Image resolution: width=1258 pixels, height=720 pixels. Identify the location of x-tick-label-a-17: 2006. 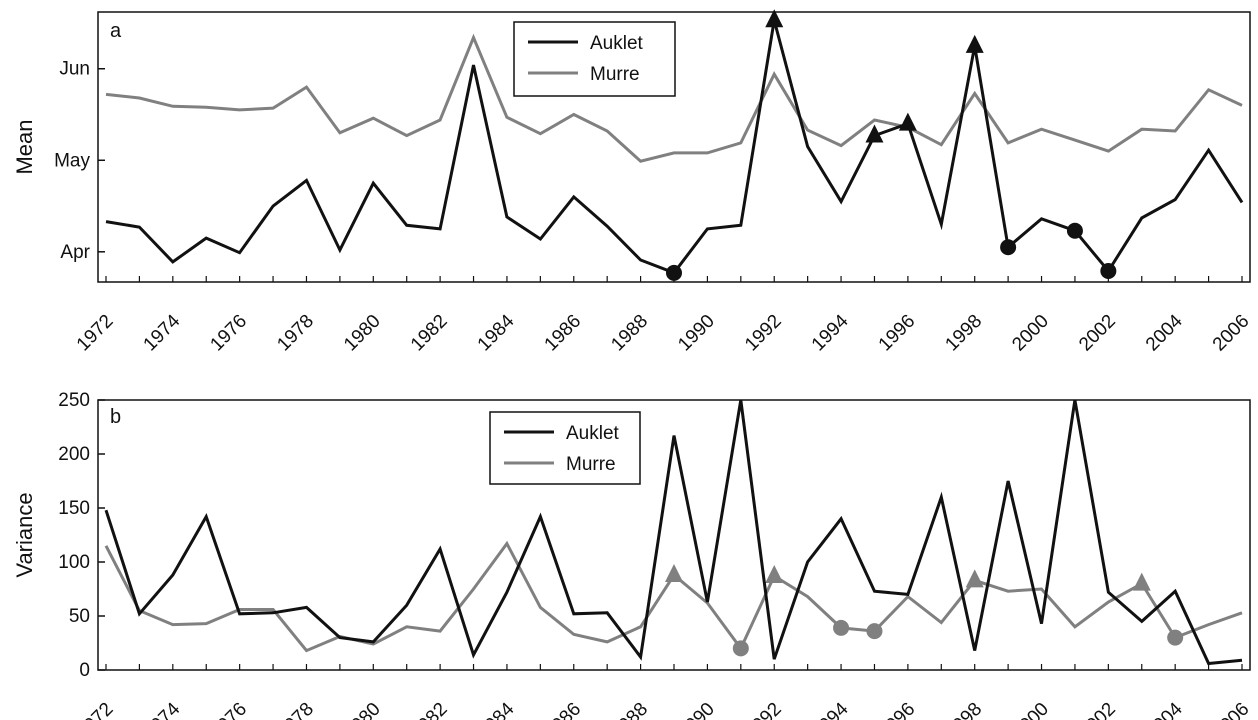
(1231, 333).